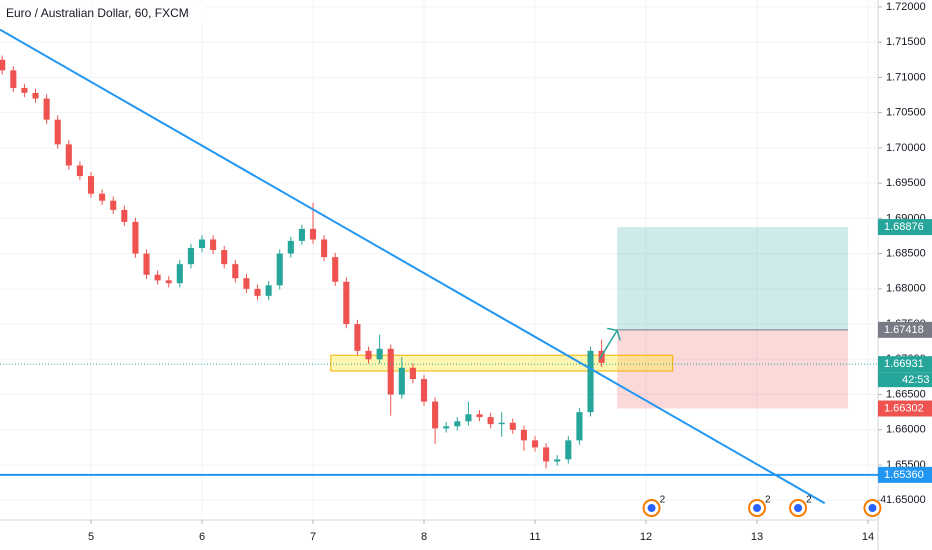  Describe the element at coordinates (906, 394) in the screenshot. I see `y-tick-label: 1.66500` at that location.